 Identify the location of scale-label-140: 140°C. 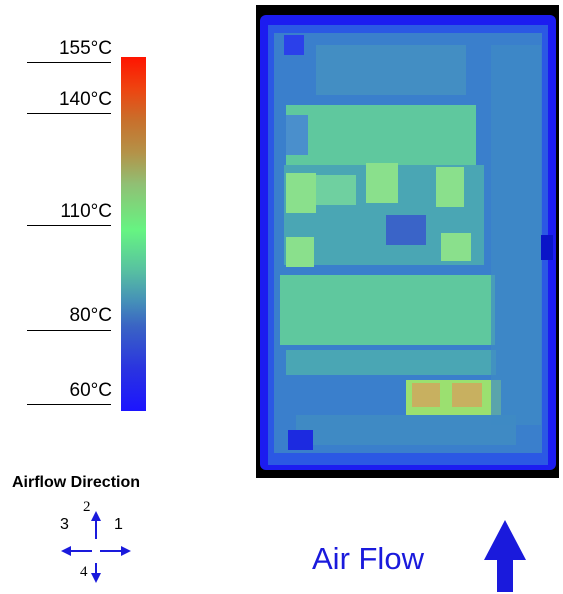
(85, 99).